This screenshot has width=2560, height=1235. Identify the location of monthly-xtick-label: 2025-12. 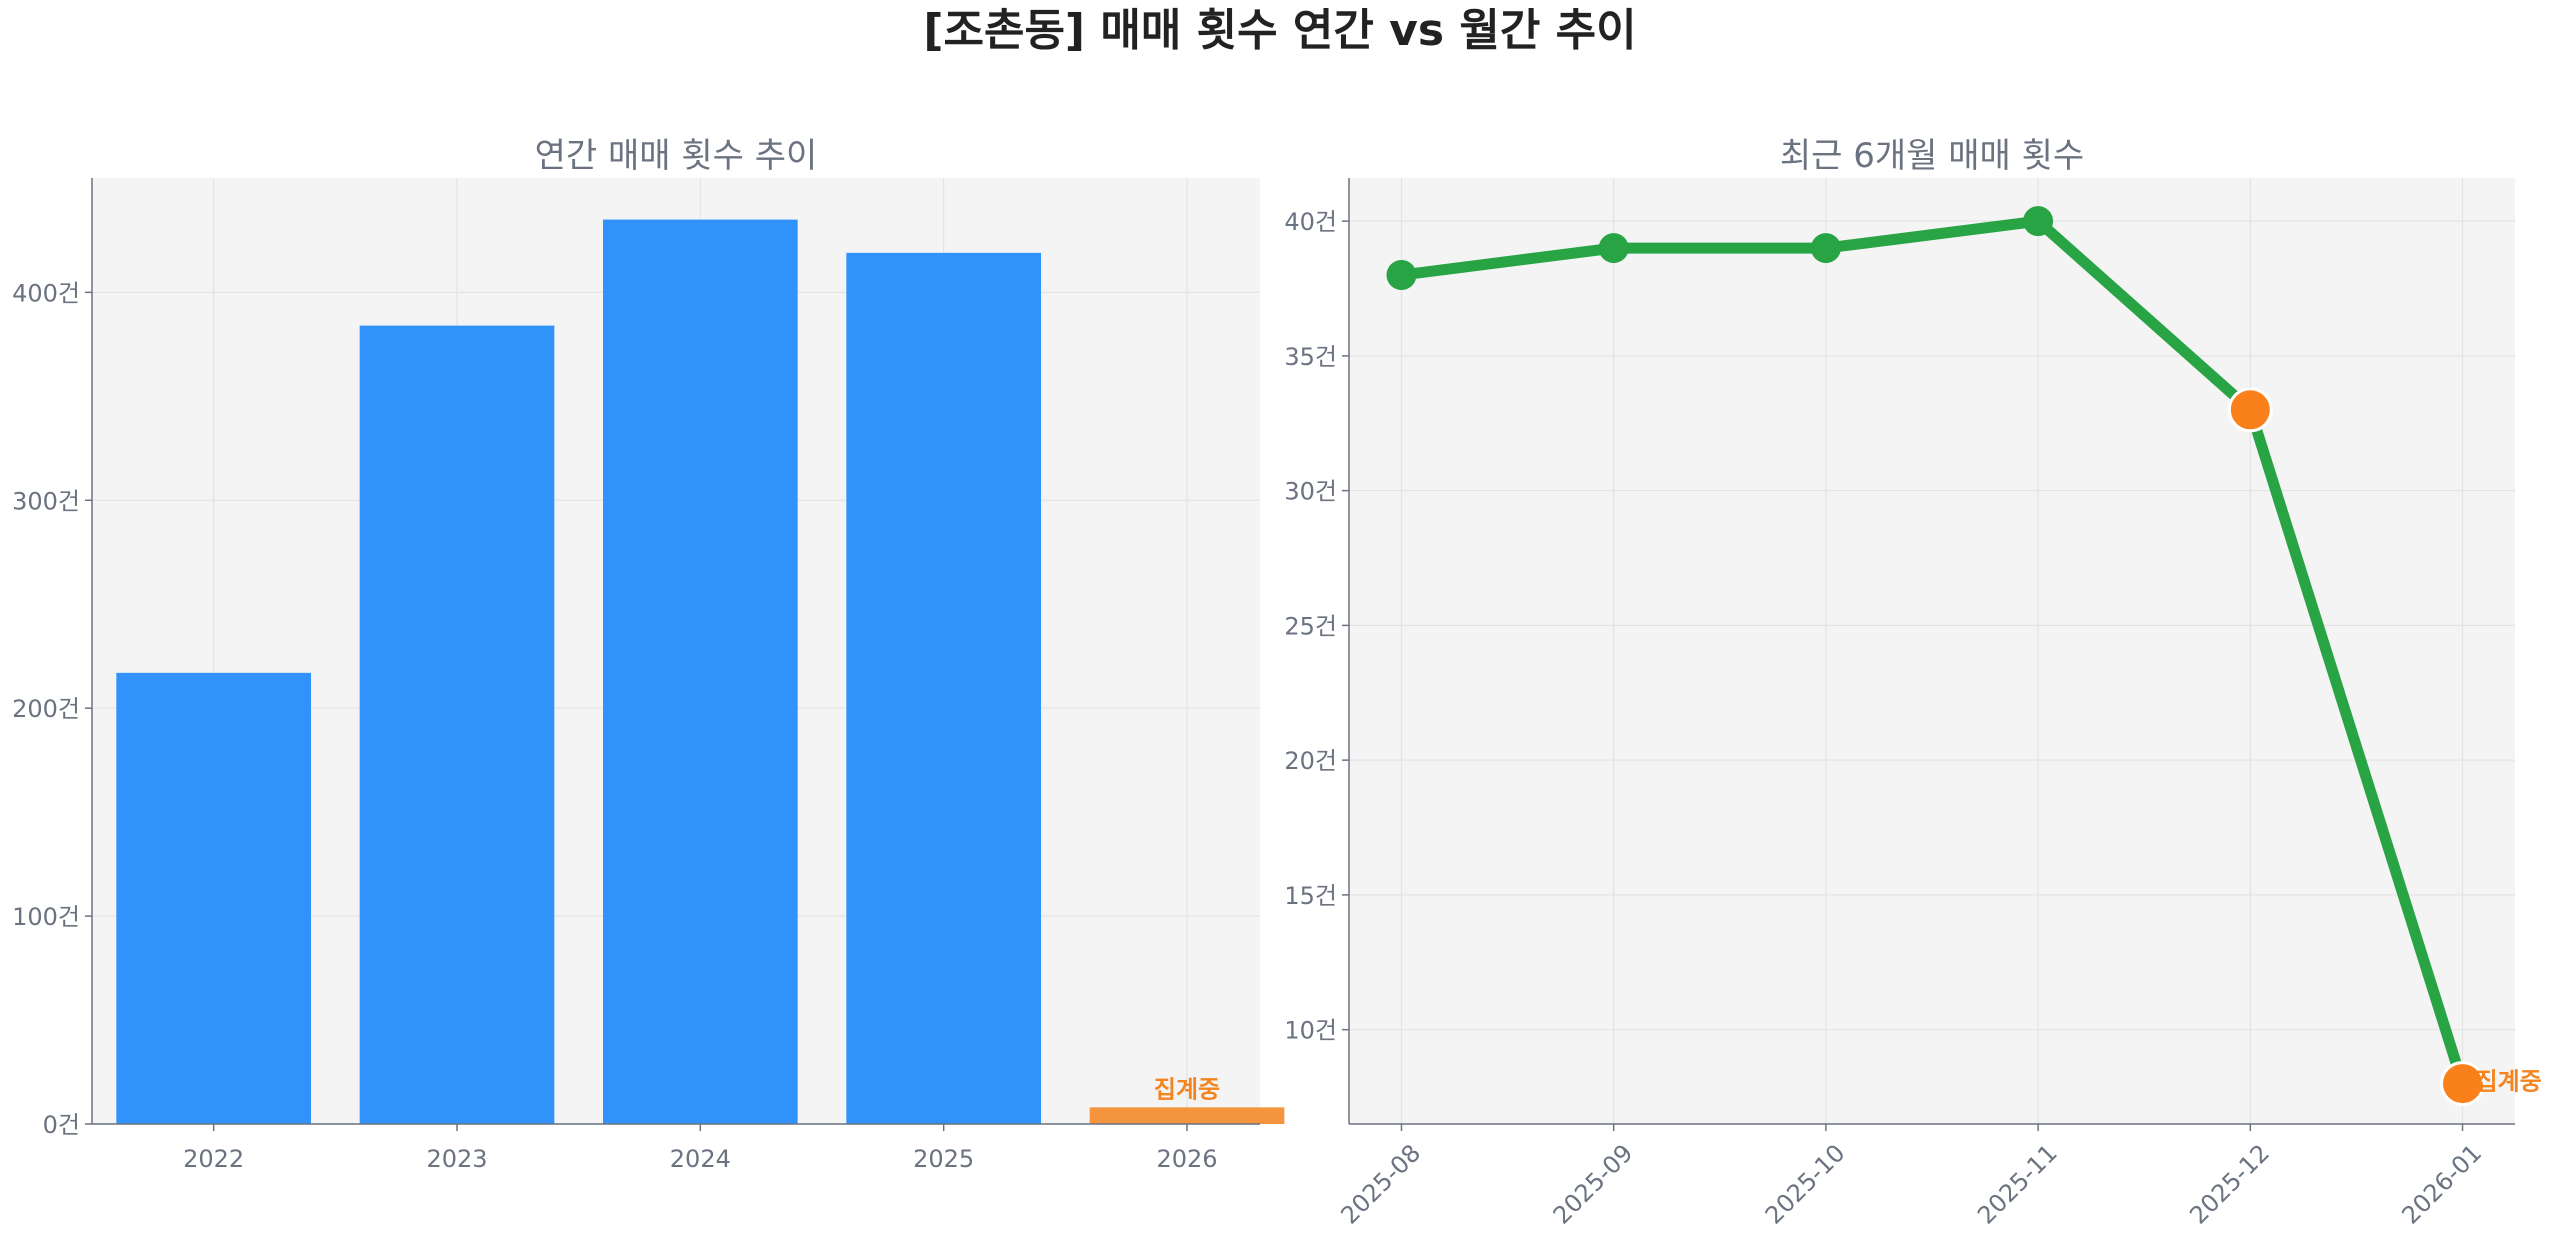
(2229, 1184).